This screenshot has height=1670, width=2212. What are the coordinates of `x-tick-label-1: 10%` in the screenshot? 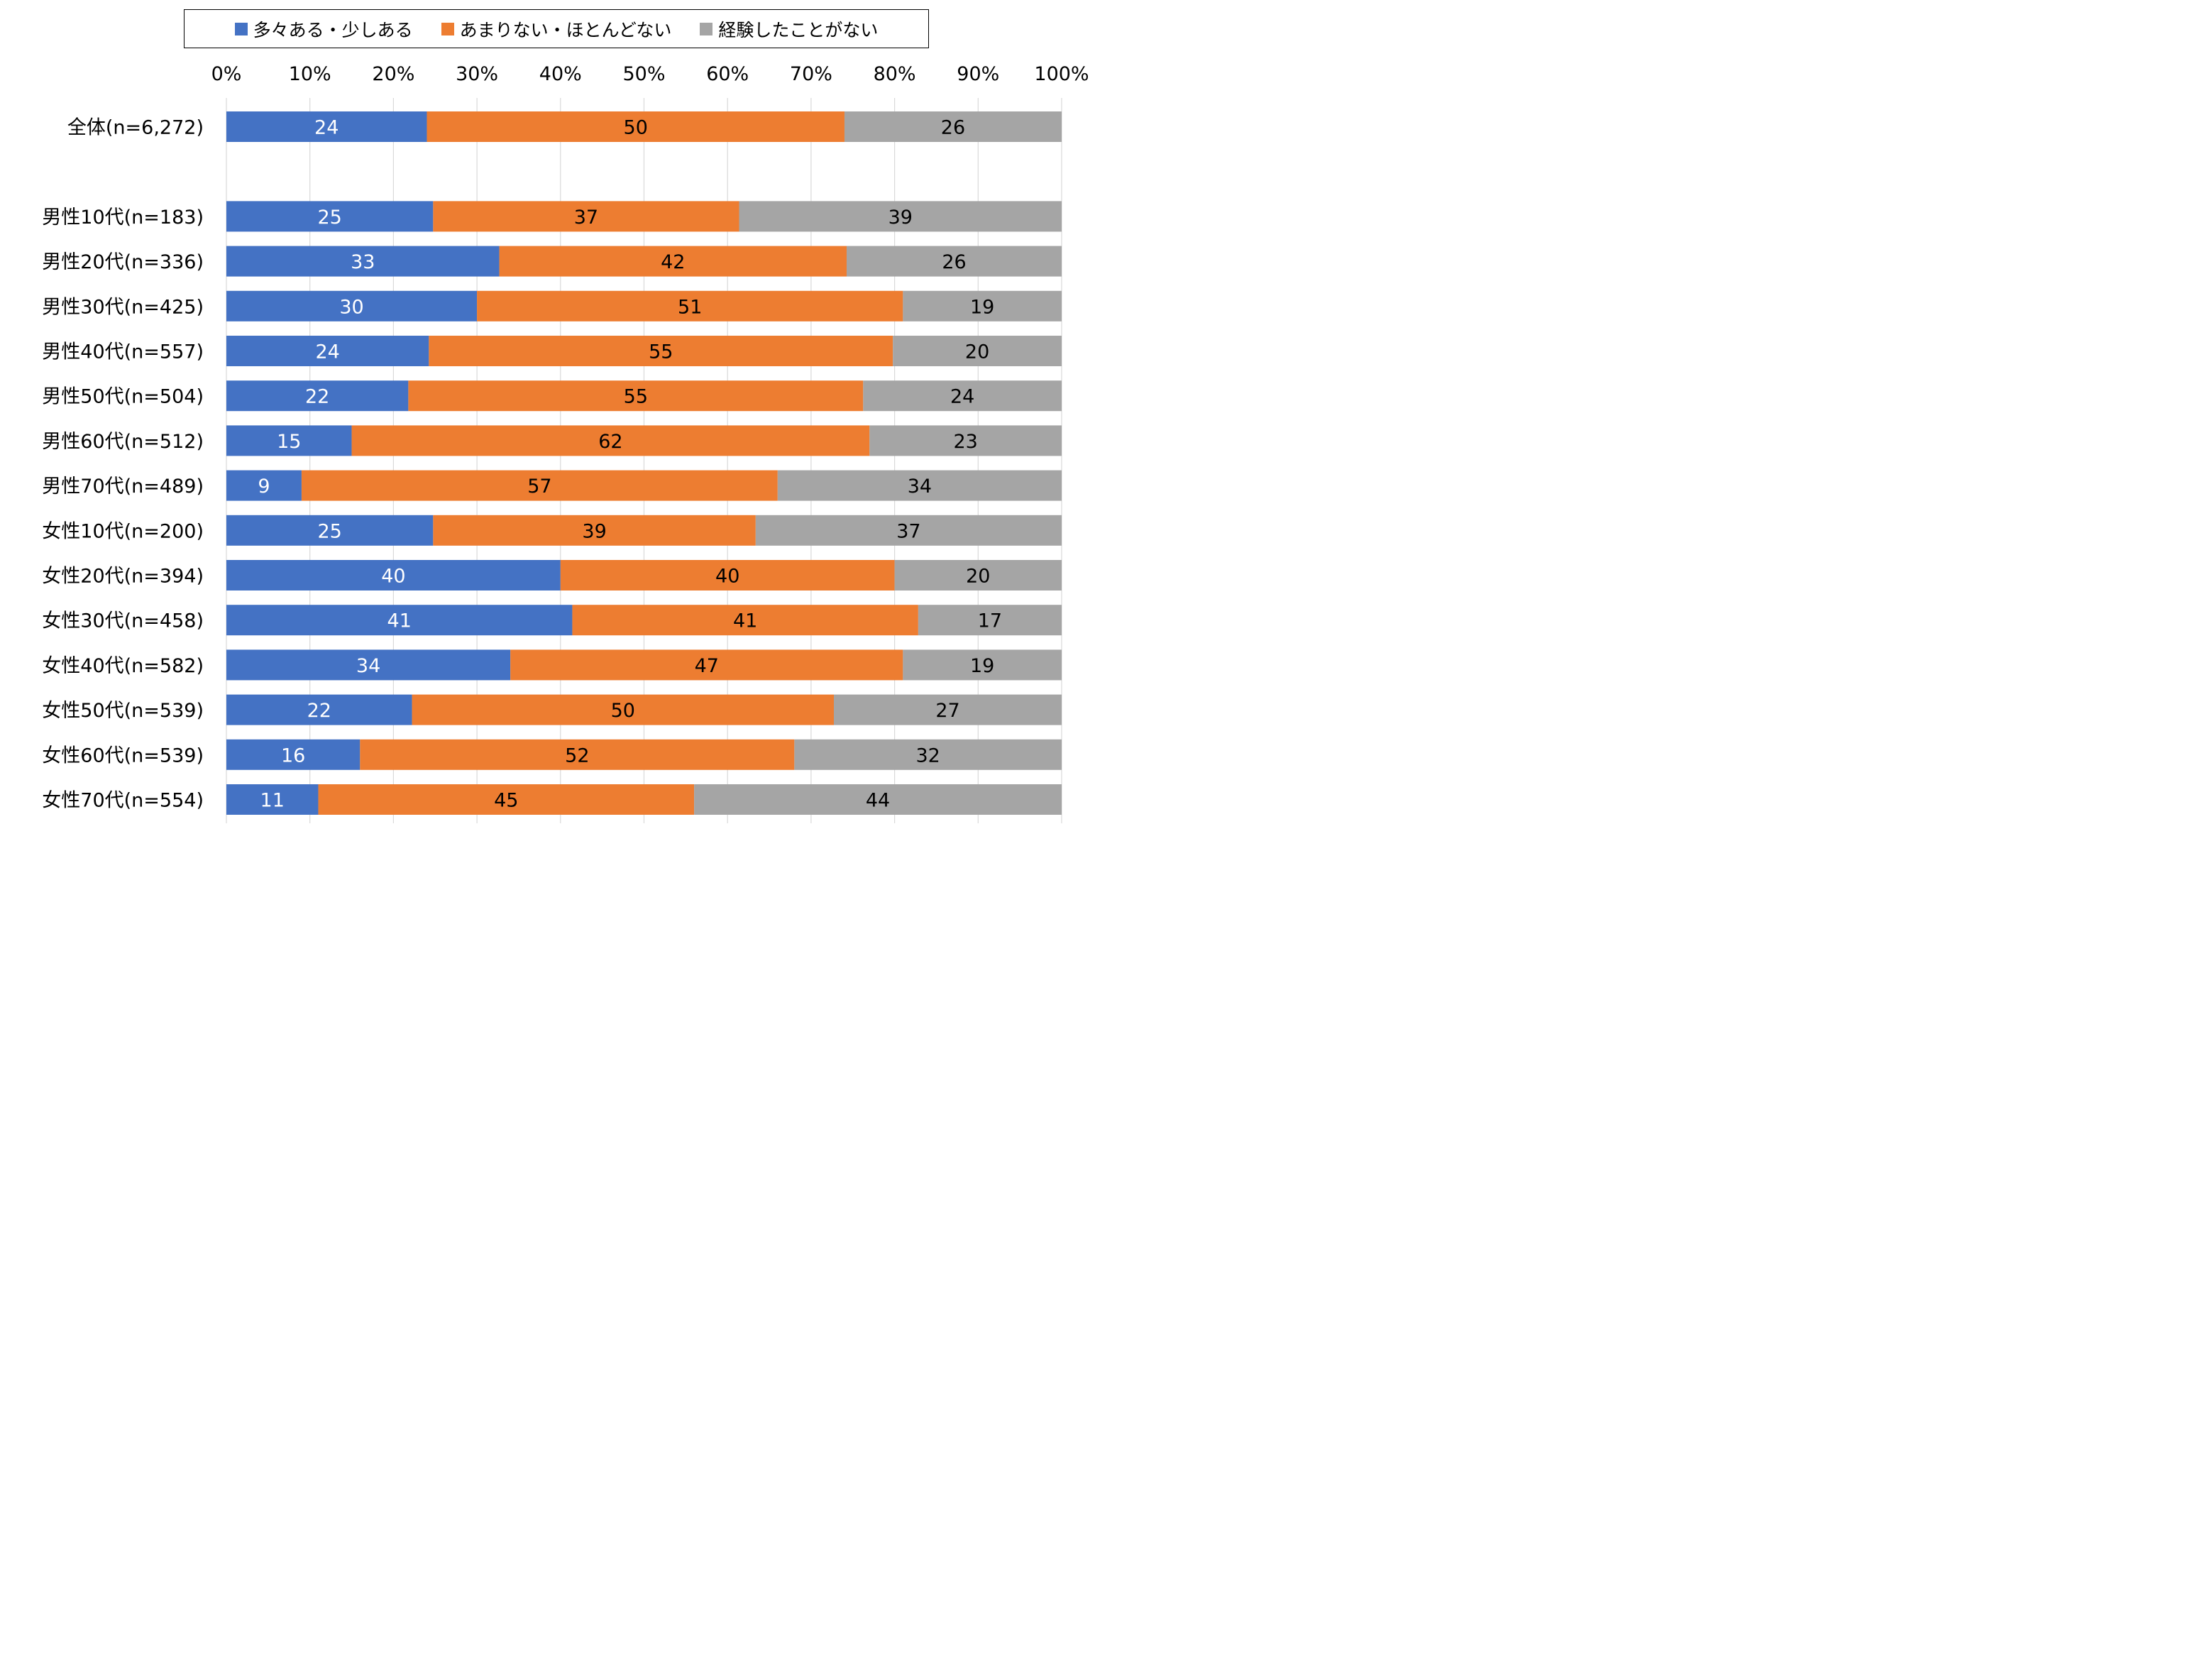 It's located at (310, 74).